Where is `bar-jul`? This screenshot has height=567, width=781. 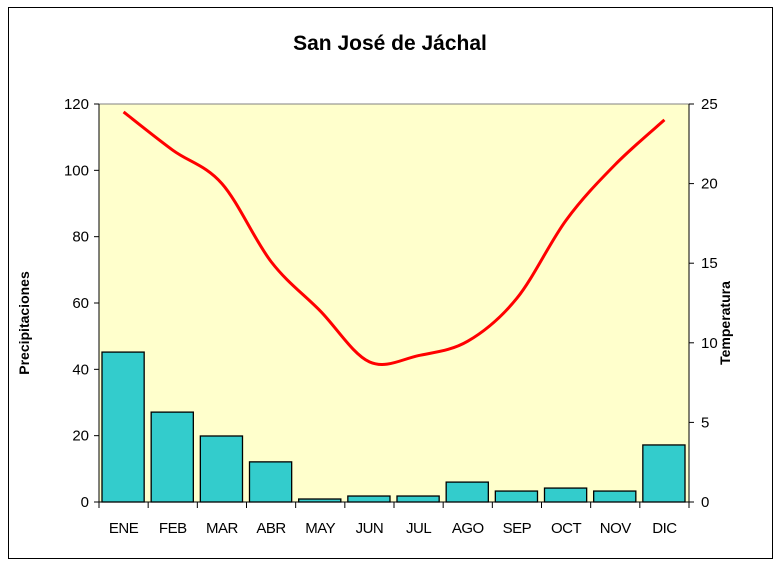
bar-jul is located at coordinates (418, 499).